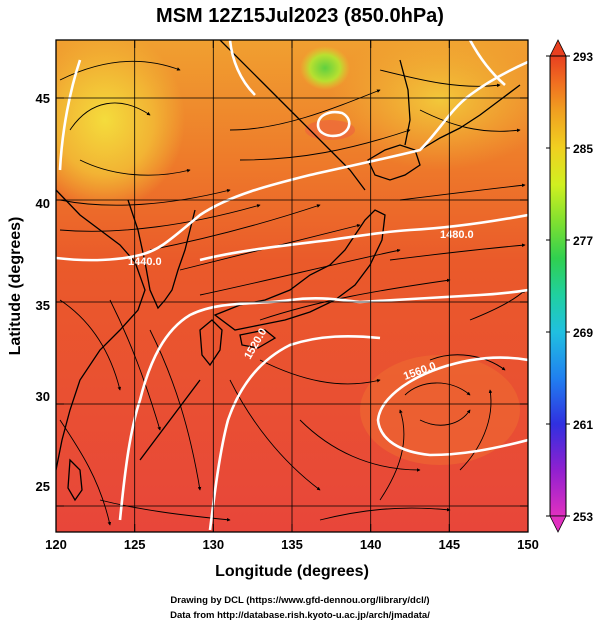 This screenshot has width=599, height=625. What do you see at coordinates (145, 262) in the screenshot?
I see `contour-label-1440: 1440.0` at bounding box center [145, 262].